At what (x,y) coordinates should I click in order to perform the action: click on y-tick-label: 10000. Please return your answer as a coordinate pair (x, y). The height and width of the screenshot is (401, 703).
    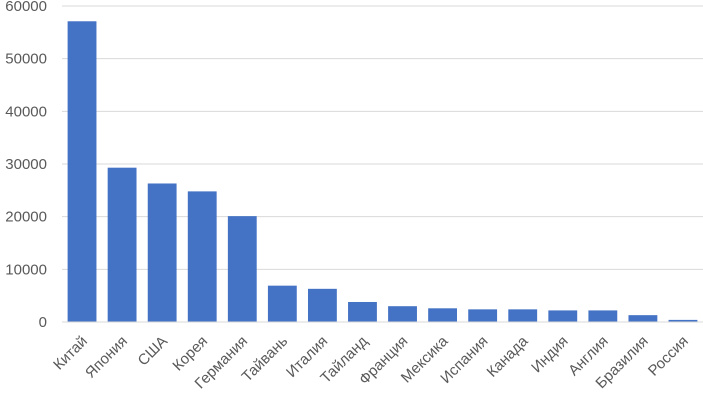
    Looking at the image, I should click on (26, 269).